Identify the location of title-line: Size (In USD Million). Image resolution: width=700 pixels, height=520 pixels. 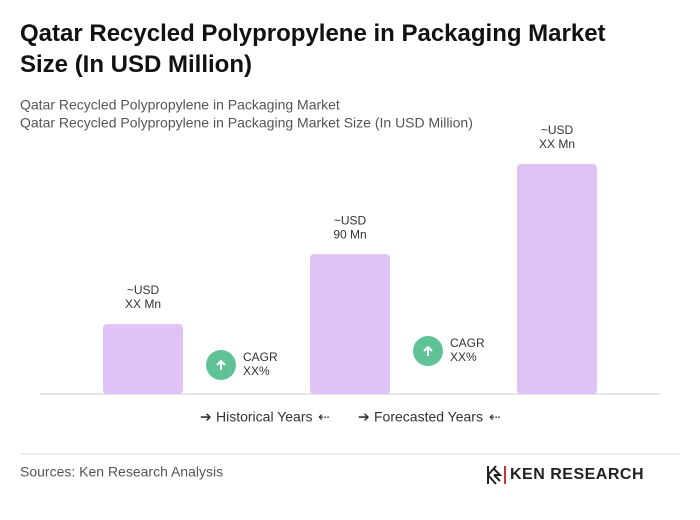
(136, 64).